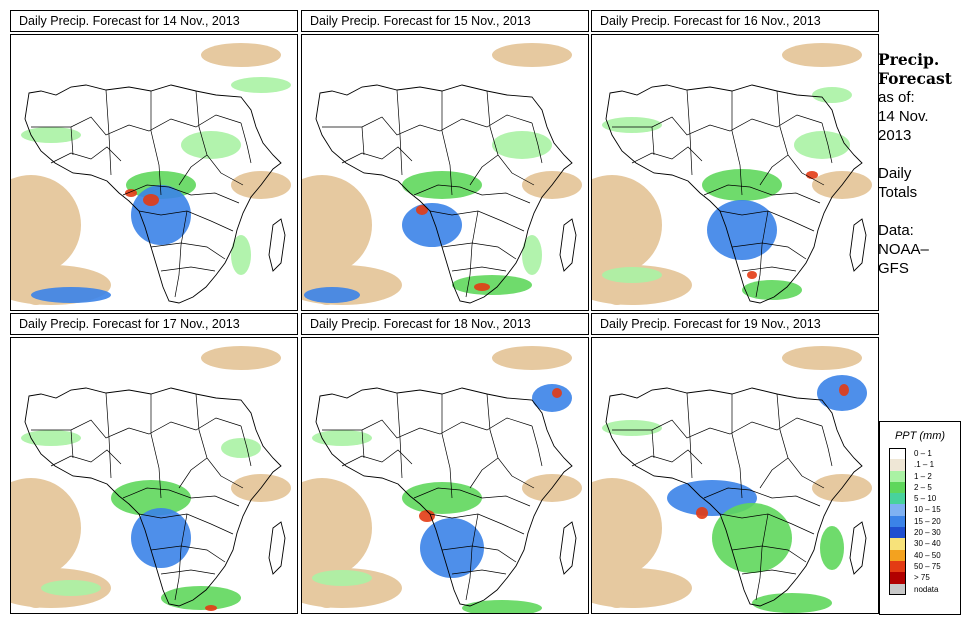 The width and height of the screenshot is (965, 628). Describe the element at coordinates (927, 521) in the screenshot. I see `legend-label: 15 – 20` at that location.